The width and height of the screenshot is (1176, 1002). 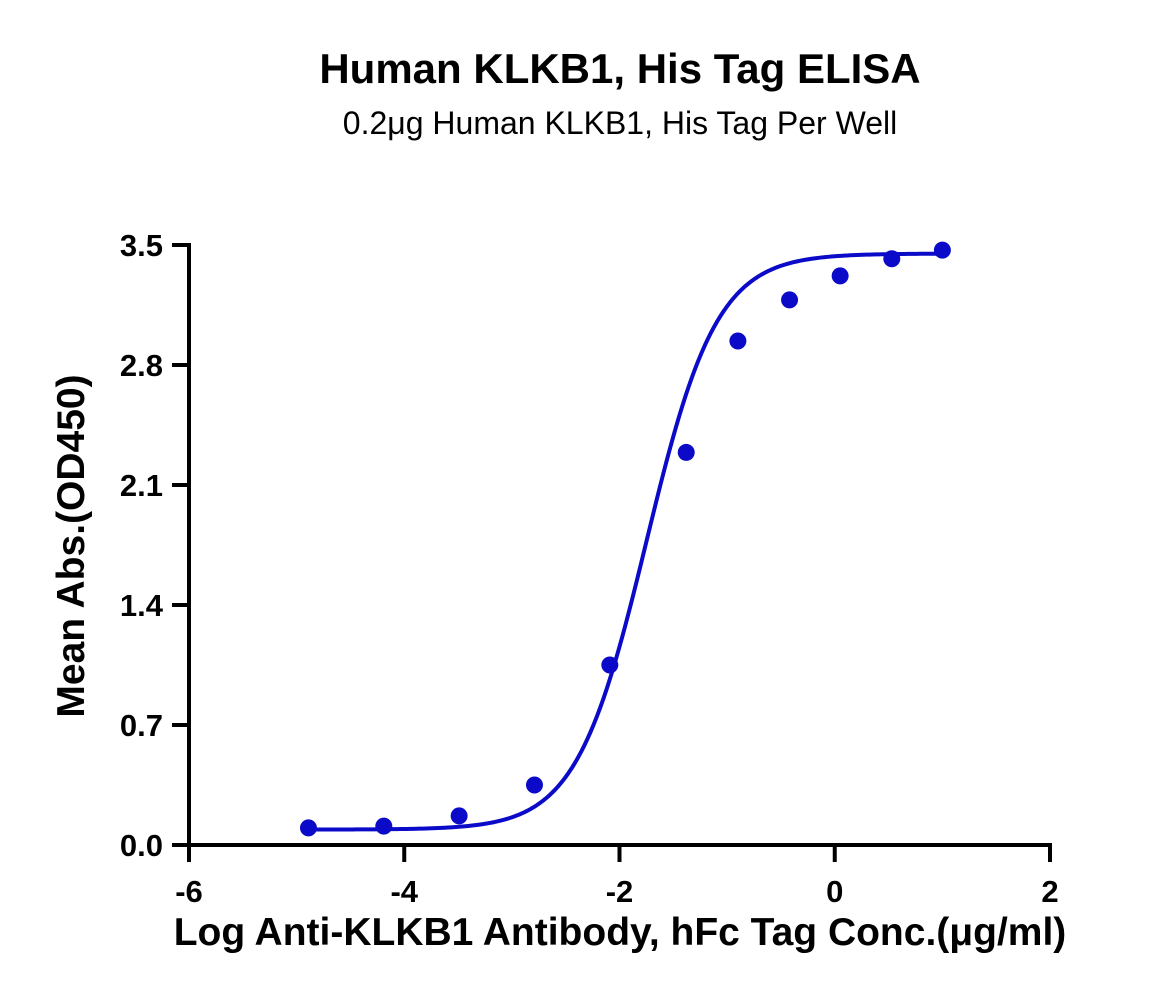 What do you see at coordinates (619, 68) in the screenshot?
I see `chart-title: Human KLKB1, His Tag ELISA` at bounding box center [619, 68].